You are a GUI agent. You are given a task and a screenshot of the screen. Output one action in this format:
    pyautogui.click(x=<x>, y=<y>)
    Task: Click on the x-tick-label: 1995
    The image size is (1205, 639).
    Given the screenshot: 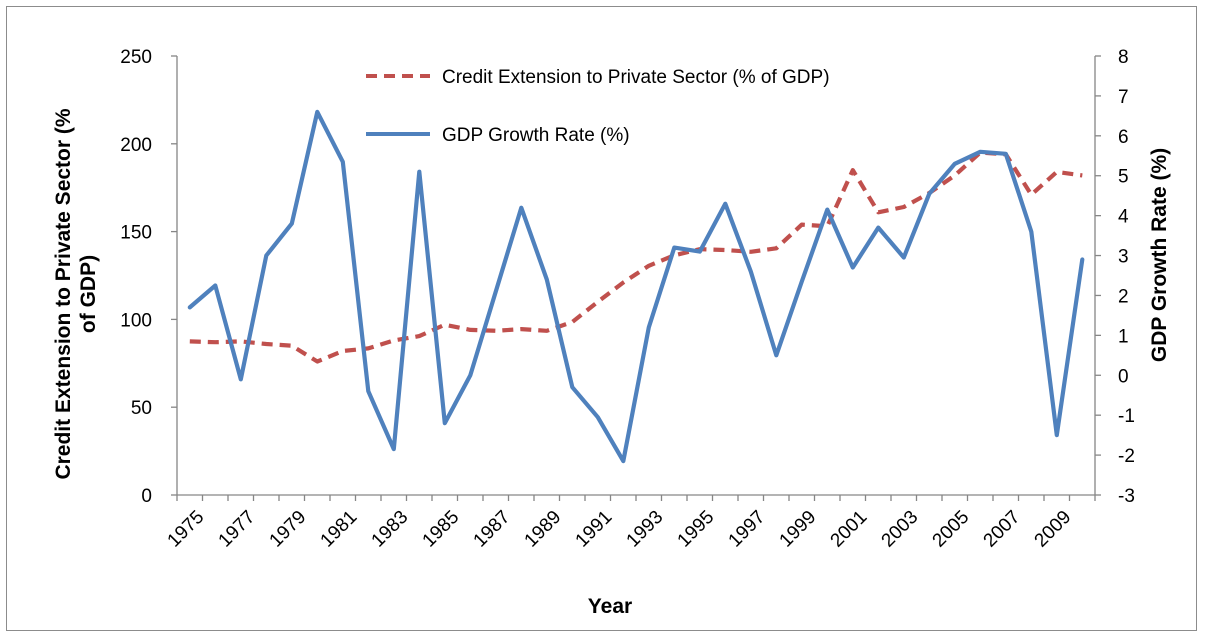 What is the action you would take?
    pyautogui.click(x=696, y=529)
    